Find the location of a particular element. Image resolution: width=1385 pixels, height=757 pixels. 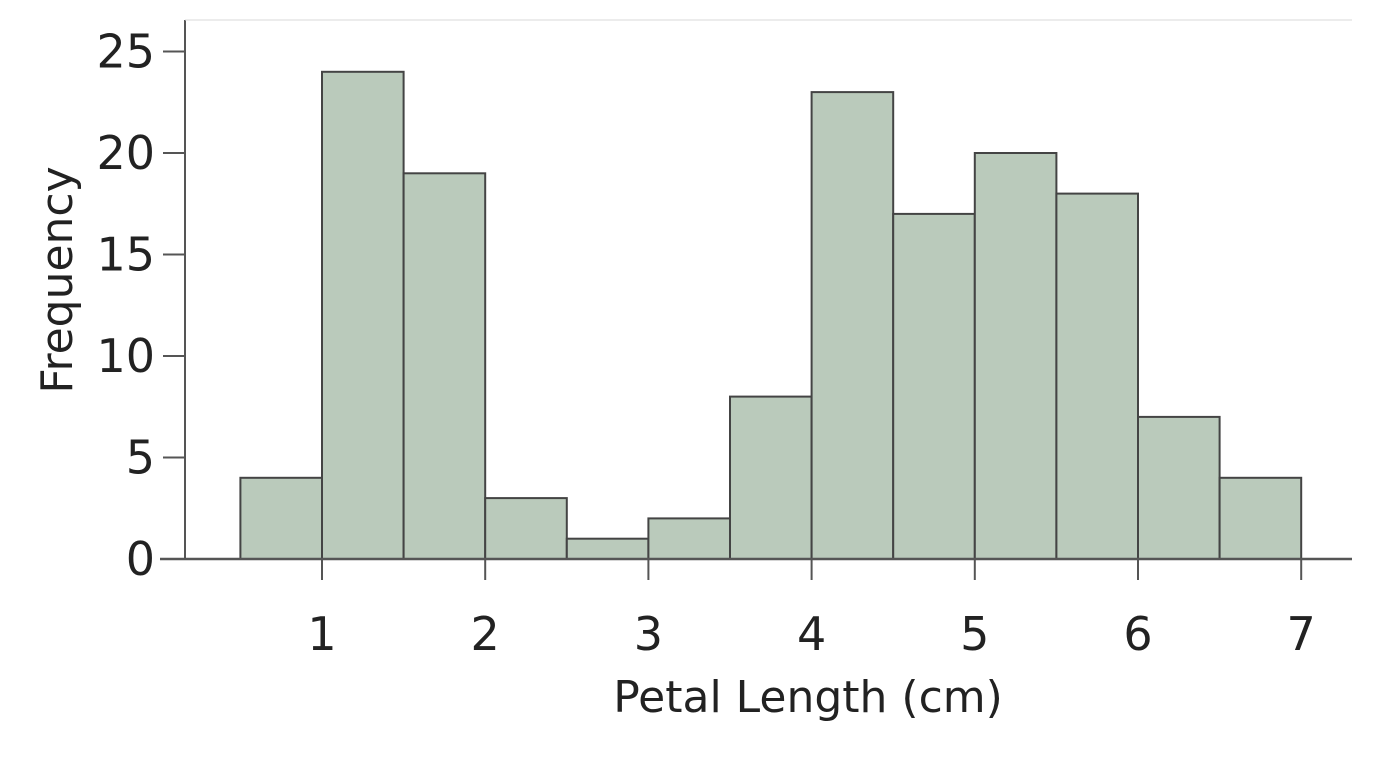

y-axis-ticks: 0 5 10 15 20 25 is located at coordinates (140, 305).